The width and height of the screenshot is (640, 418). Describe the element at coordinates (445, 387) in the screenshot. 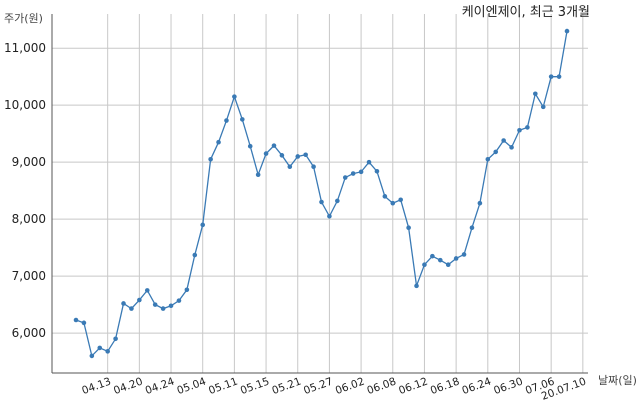

I see `x-tick-label: 06.18` at that location.